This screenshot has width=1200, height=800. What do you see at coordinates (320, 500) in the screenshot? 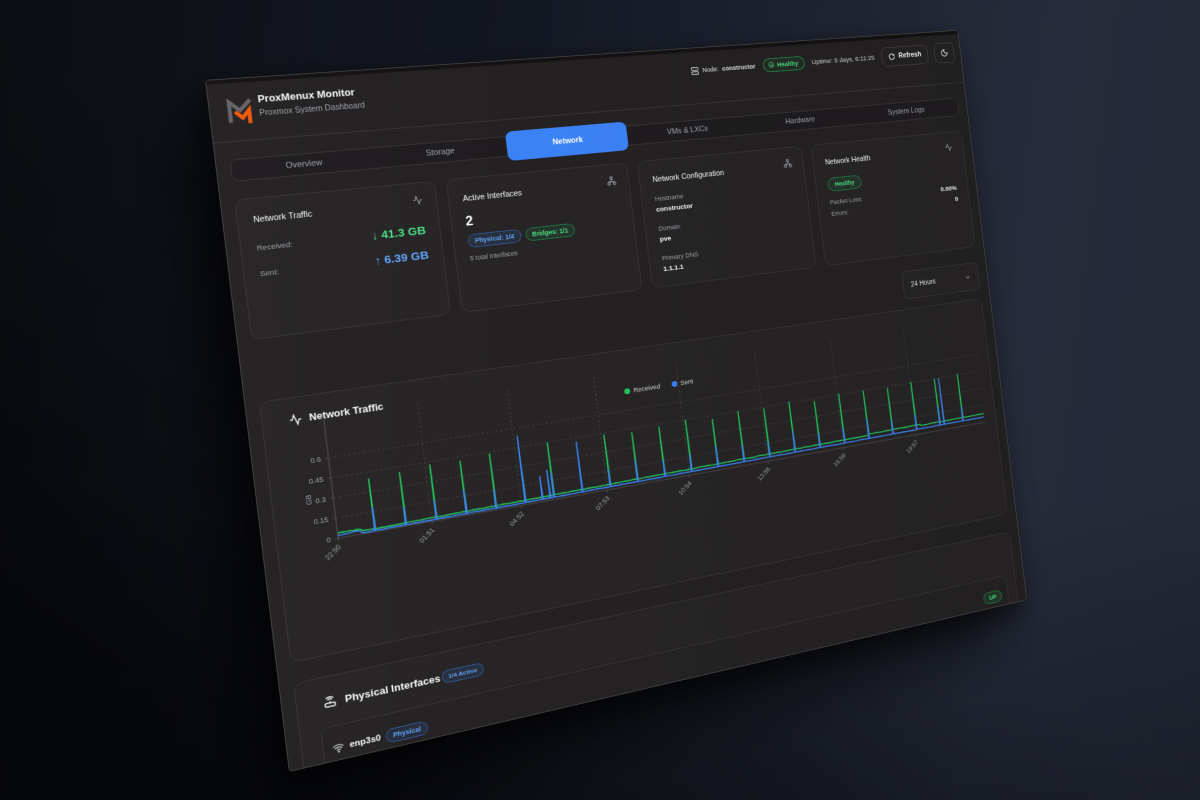
I see `svg-text: 0.3` at bounding box center [320, 500].